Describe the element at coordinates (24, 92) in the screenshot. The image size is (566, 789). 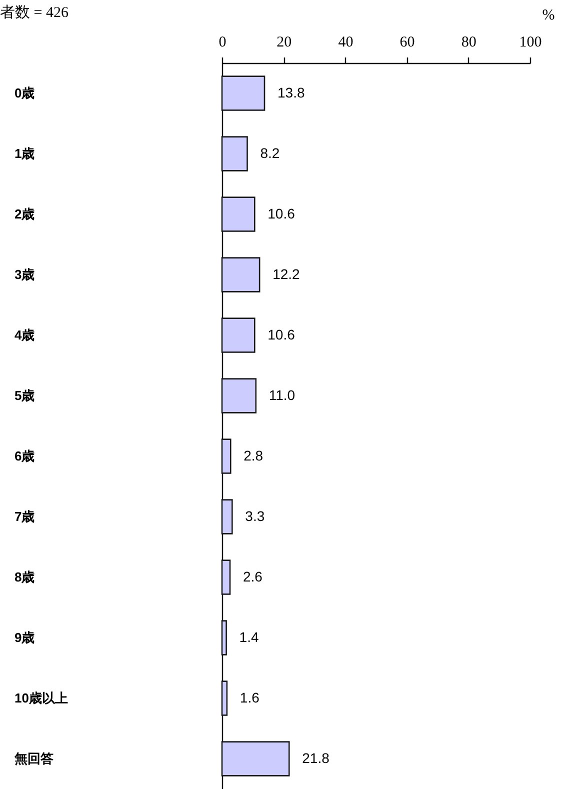
I see `y-tick-label: 0歳` at that location.